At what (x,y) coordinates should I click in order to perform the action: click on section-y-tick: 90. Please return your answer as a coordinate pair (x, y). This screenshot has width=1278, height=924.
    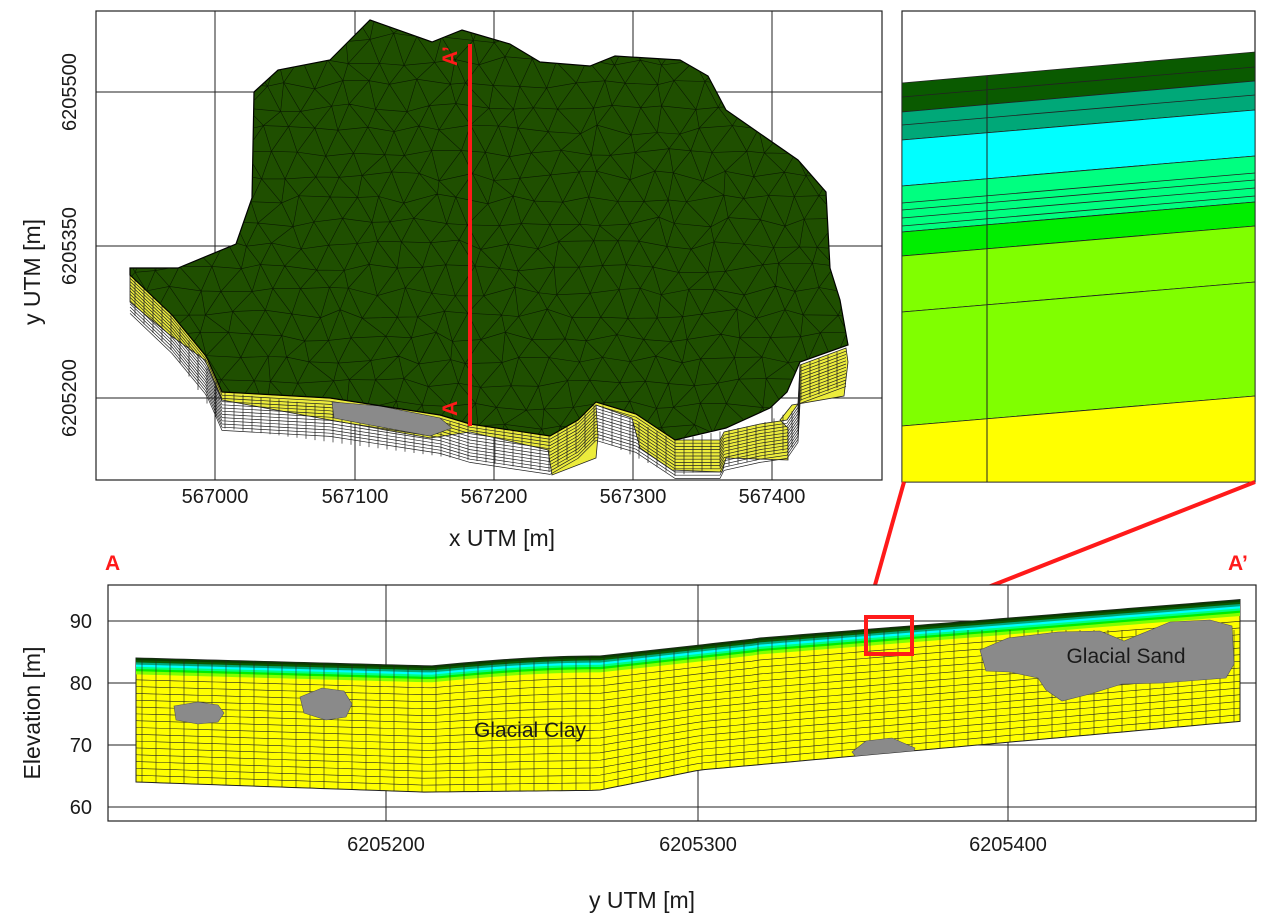
    Looking at the image, I should click on (81, 622).